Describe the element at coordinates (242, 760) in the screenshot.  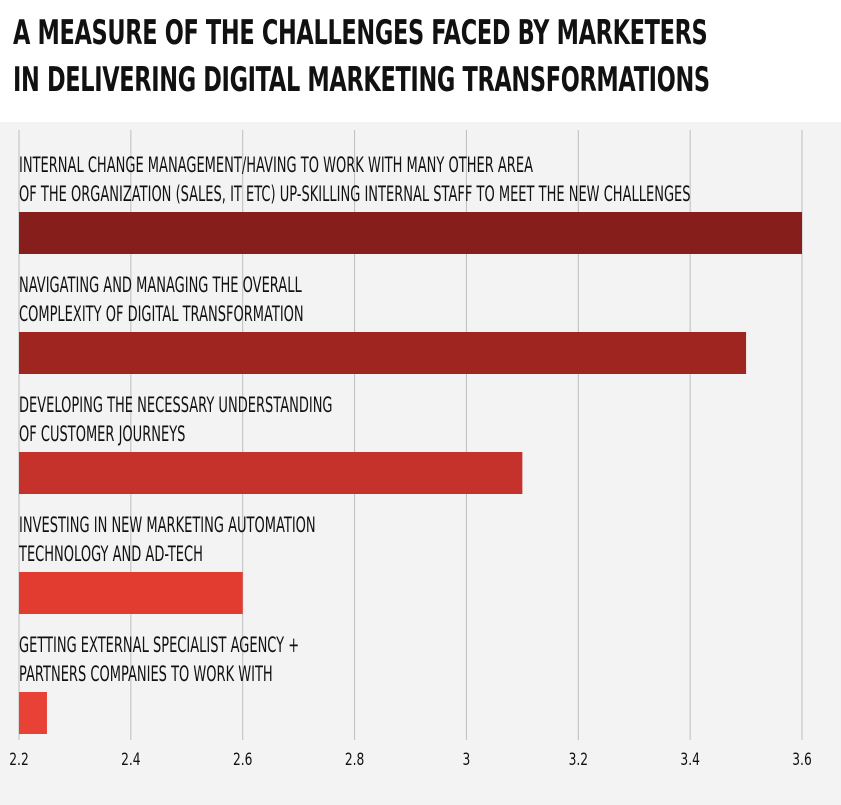
I see `x-tick-label: 2.6` at that location.